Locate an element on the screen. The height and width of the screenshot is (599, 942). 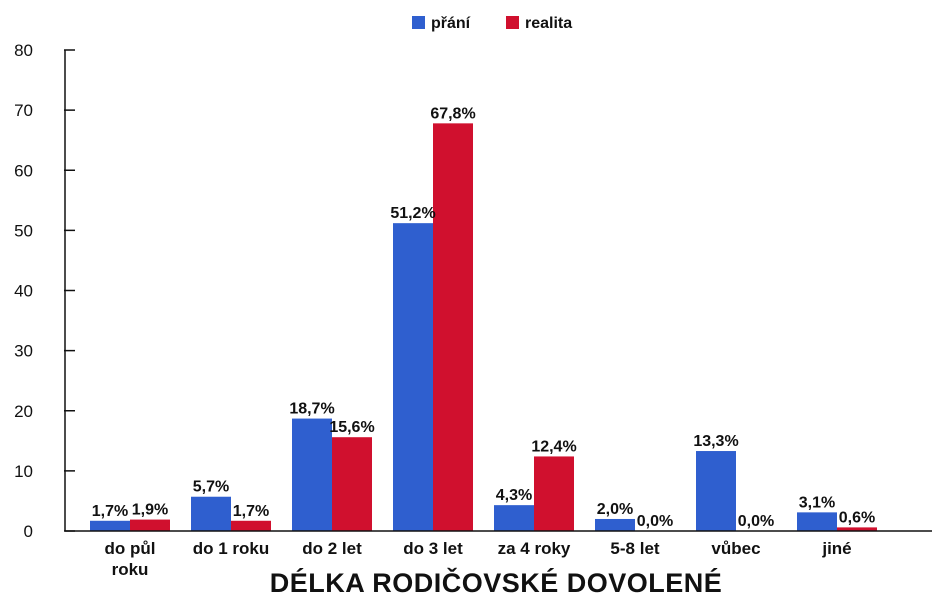
legend-swatch-přání is located at coordinates (418, 22).